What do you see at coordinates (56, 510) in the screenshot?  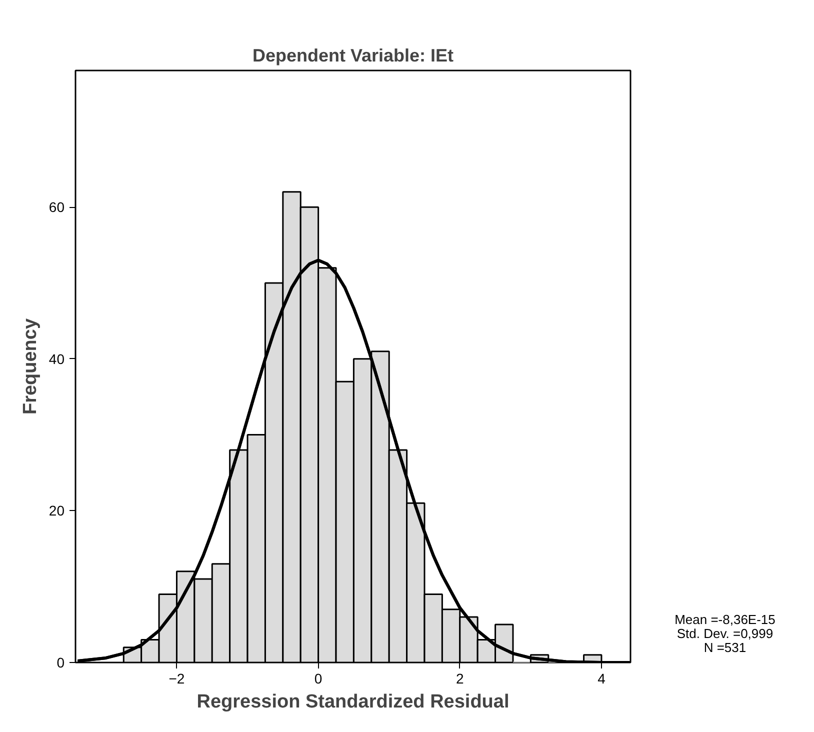 I see `y-tick-label: 20` at bounding box center [56, 510].